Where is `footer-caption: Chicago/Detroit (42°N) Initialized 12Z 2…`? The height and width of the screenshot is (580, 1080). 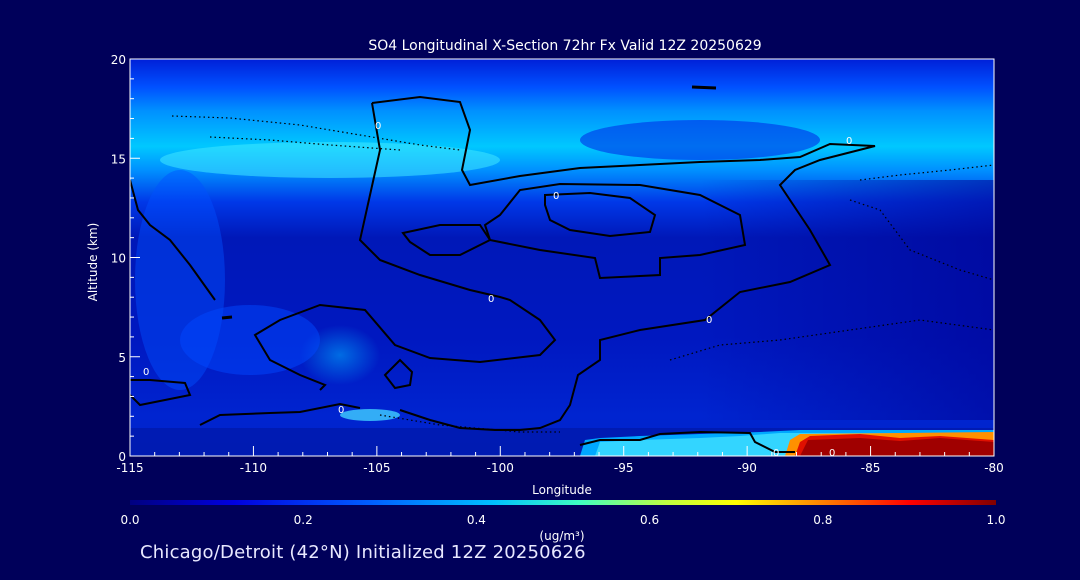
footer-caption: Chicago/Detroit (42°N) Initialized 12Z 2… is located at coordinates (363, 552).